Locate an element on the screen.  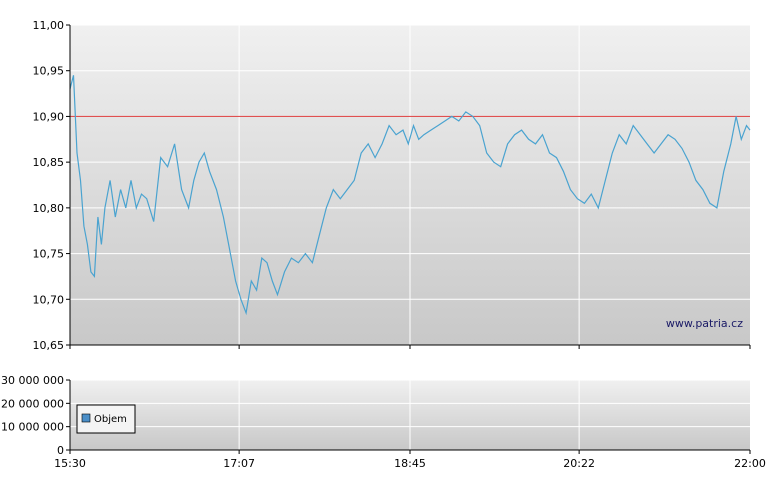
watermark-annotation: www.patria.cz is located at coordinates (704, 323).